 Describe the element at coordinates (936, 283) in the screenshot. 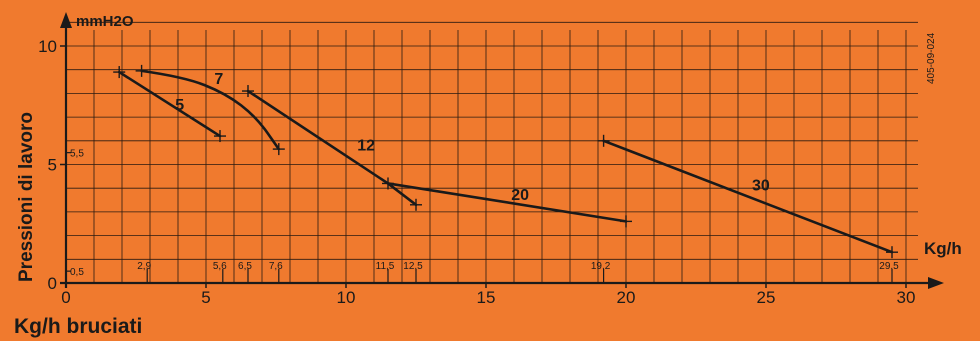

I see `x-axis-arrow` at that location.